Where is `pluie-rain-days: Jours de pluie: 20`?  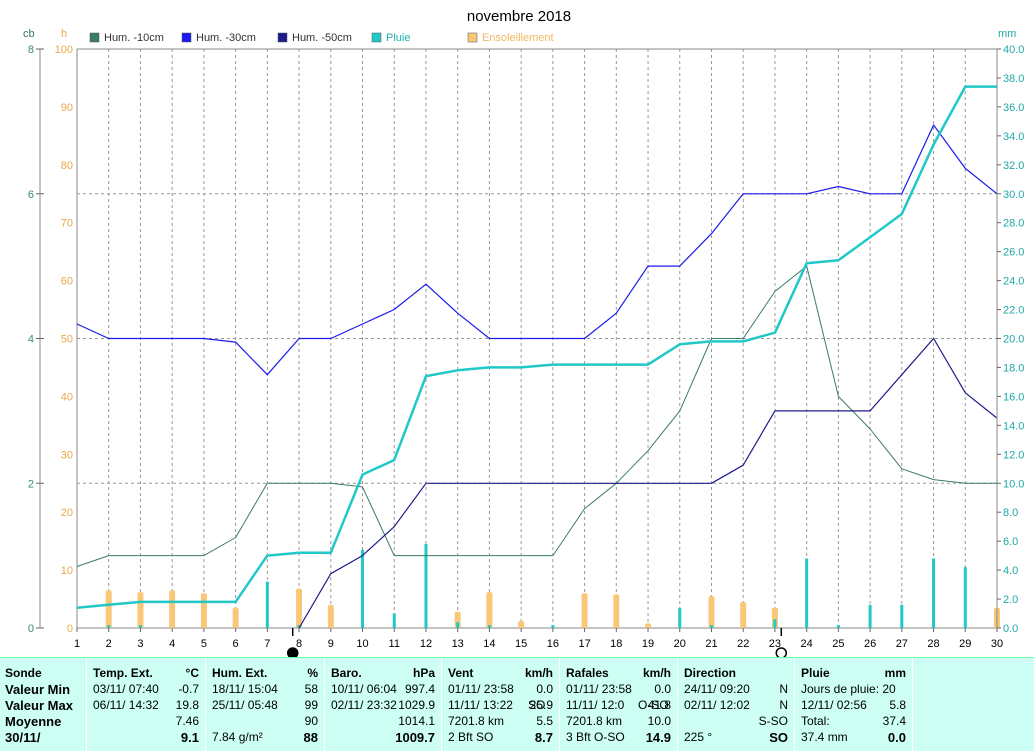
pluie-rain-days: Jours de pluie: 20 is located at coordinates (848, 689).